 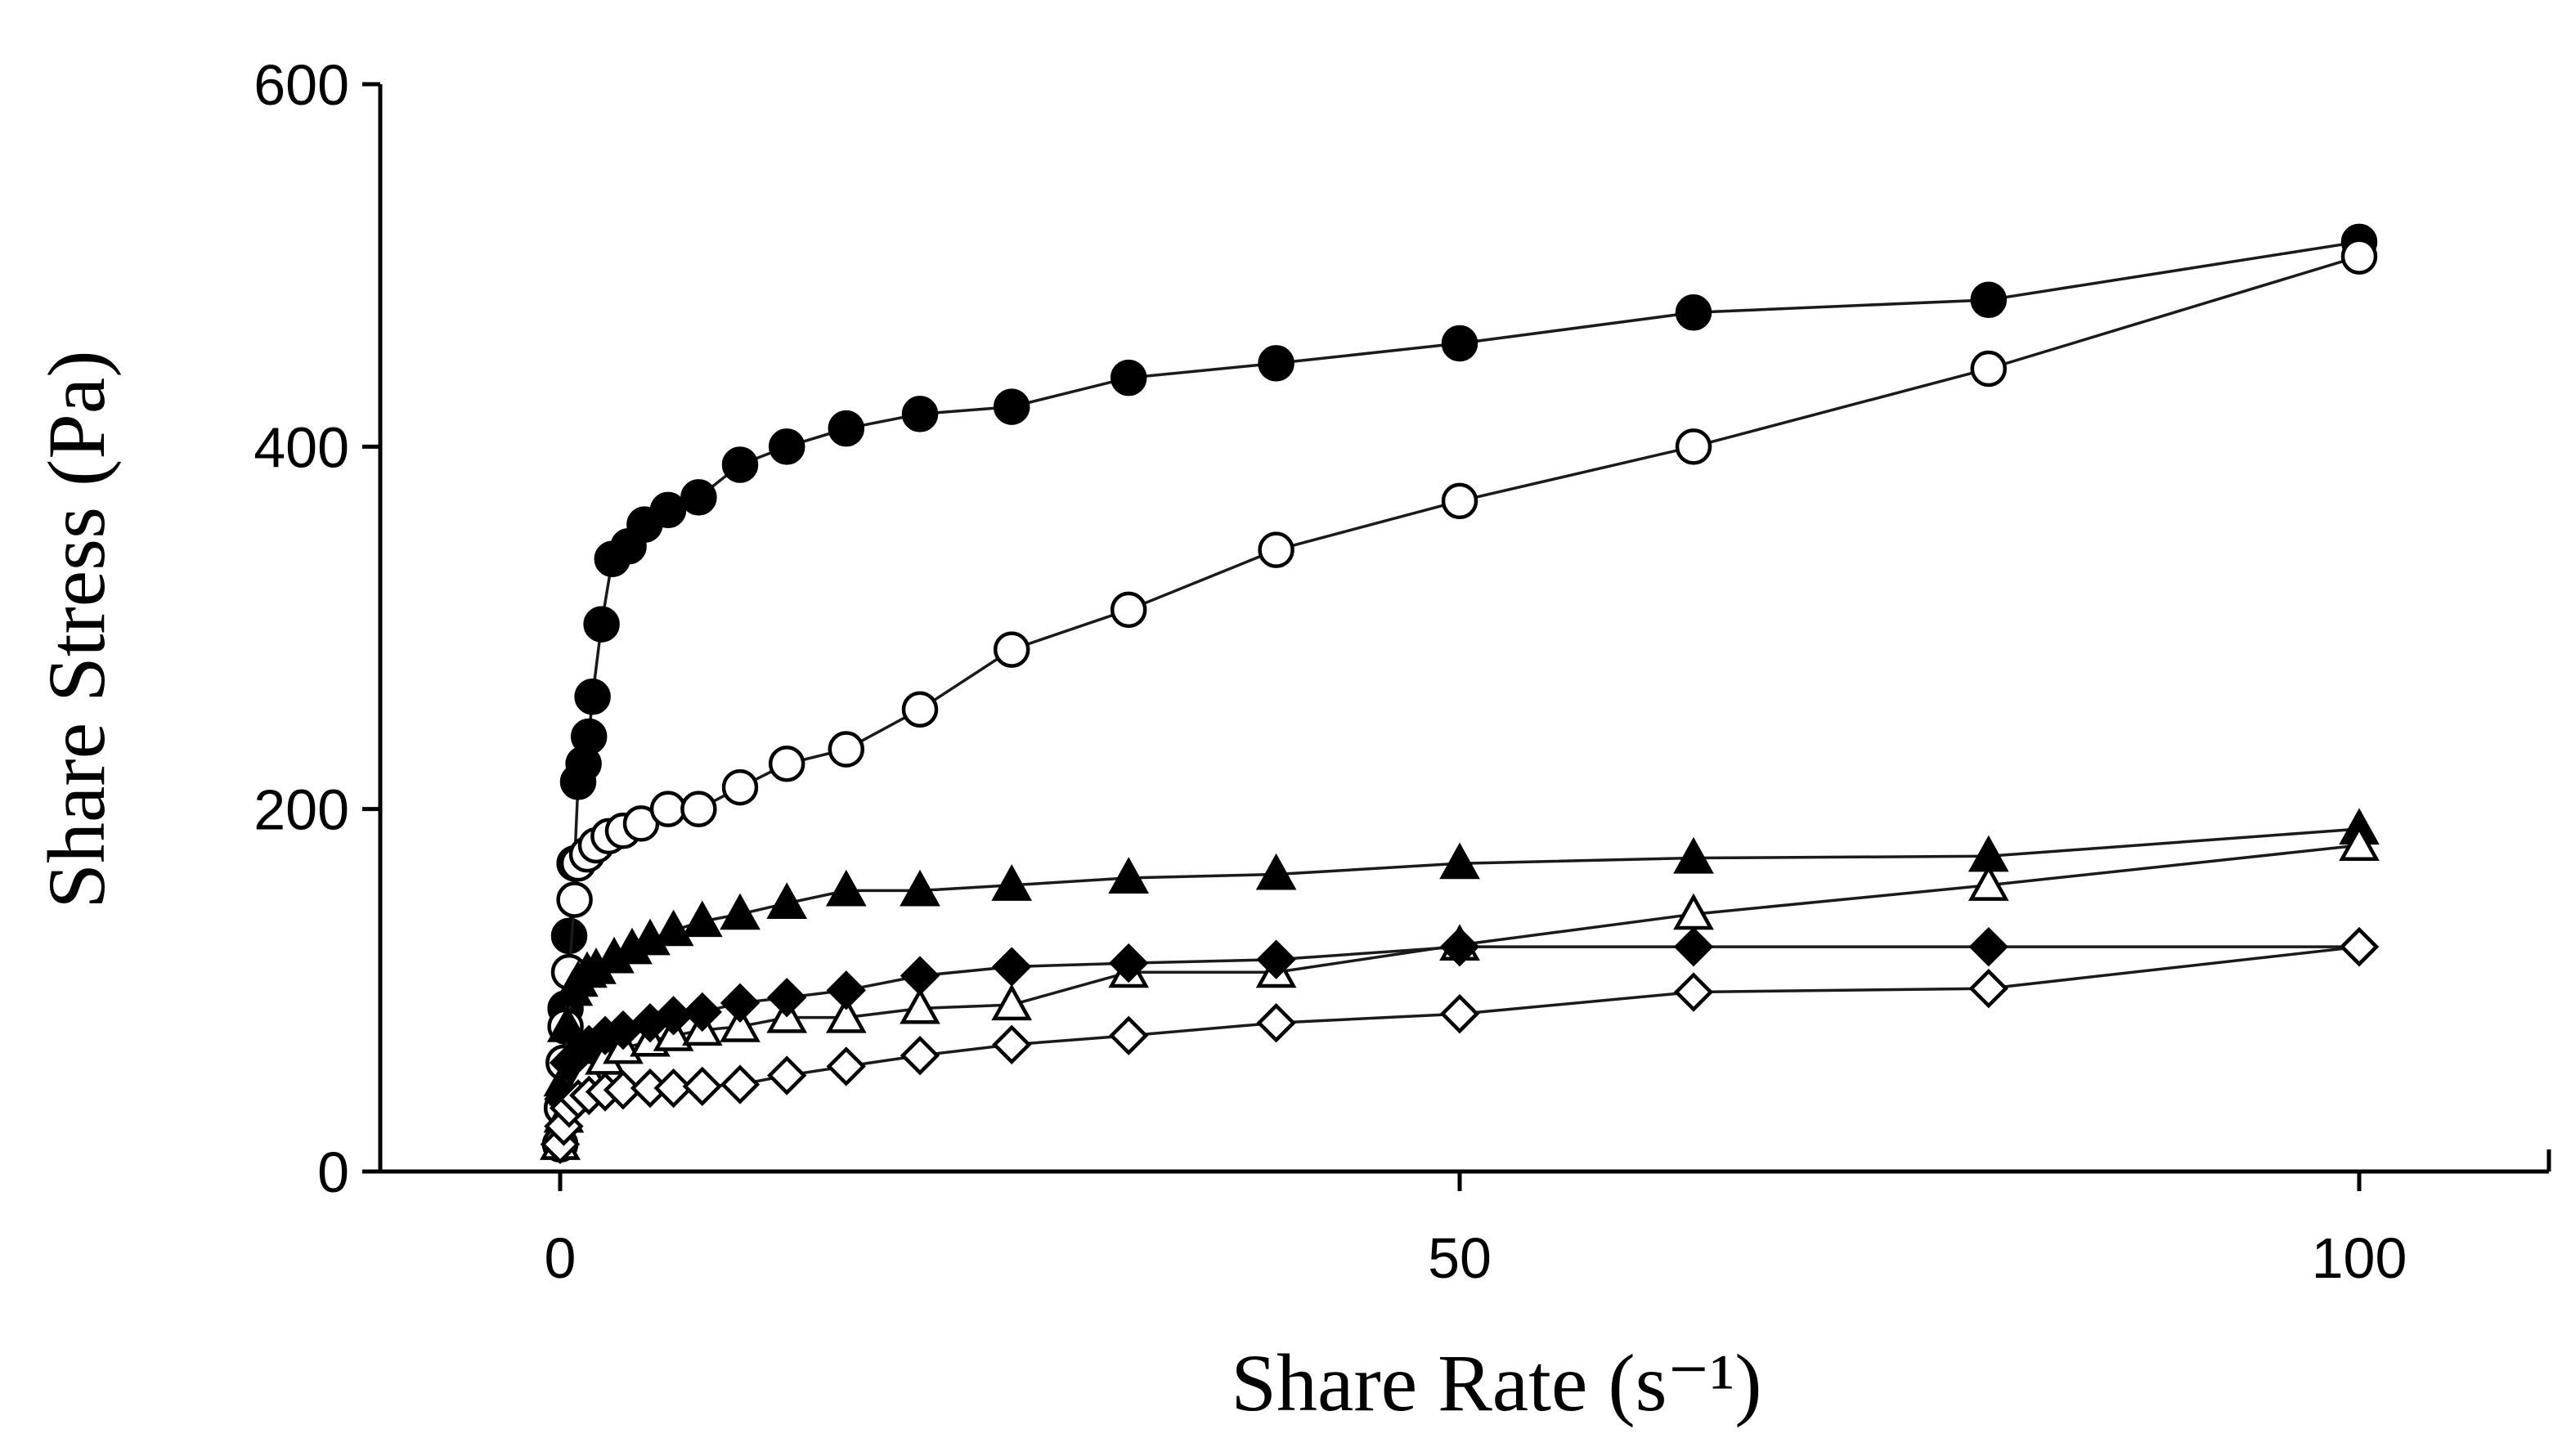 What do you see at coordinates (76, 629) in the screenshot?
I see `y-axis-title: Share Stress (Pa)` at bounding box center [76, 629].